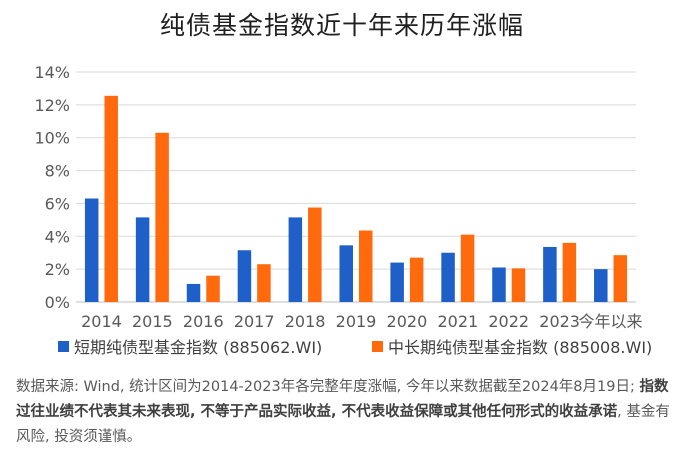  I want to click on y-tick-label: 14%, so click(52, 72).